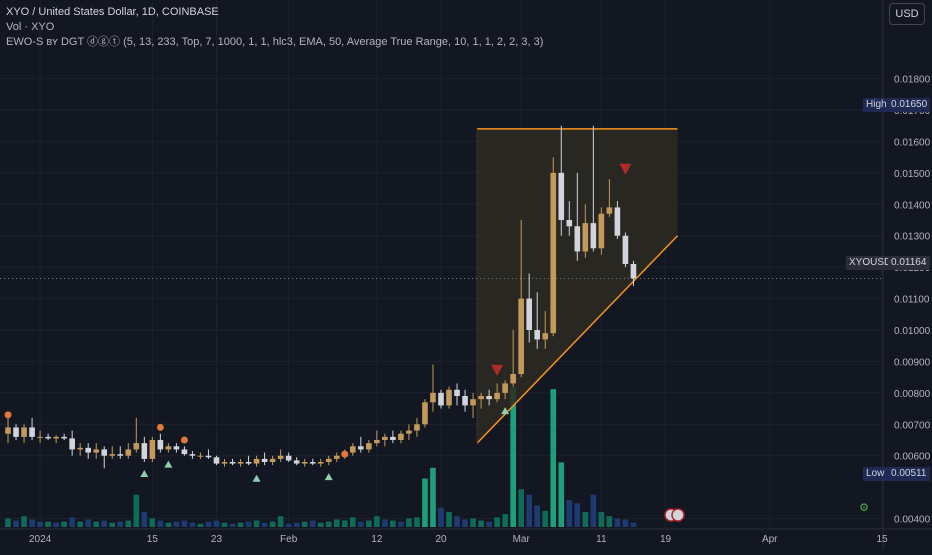 This screenshot has width=932, height=555. Describe the element at coordinates (912, 331) in the screenshot. I see `y-tick-label: 0.01000` at that location.